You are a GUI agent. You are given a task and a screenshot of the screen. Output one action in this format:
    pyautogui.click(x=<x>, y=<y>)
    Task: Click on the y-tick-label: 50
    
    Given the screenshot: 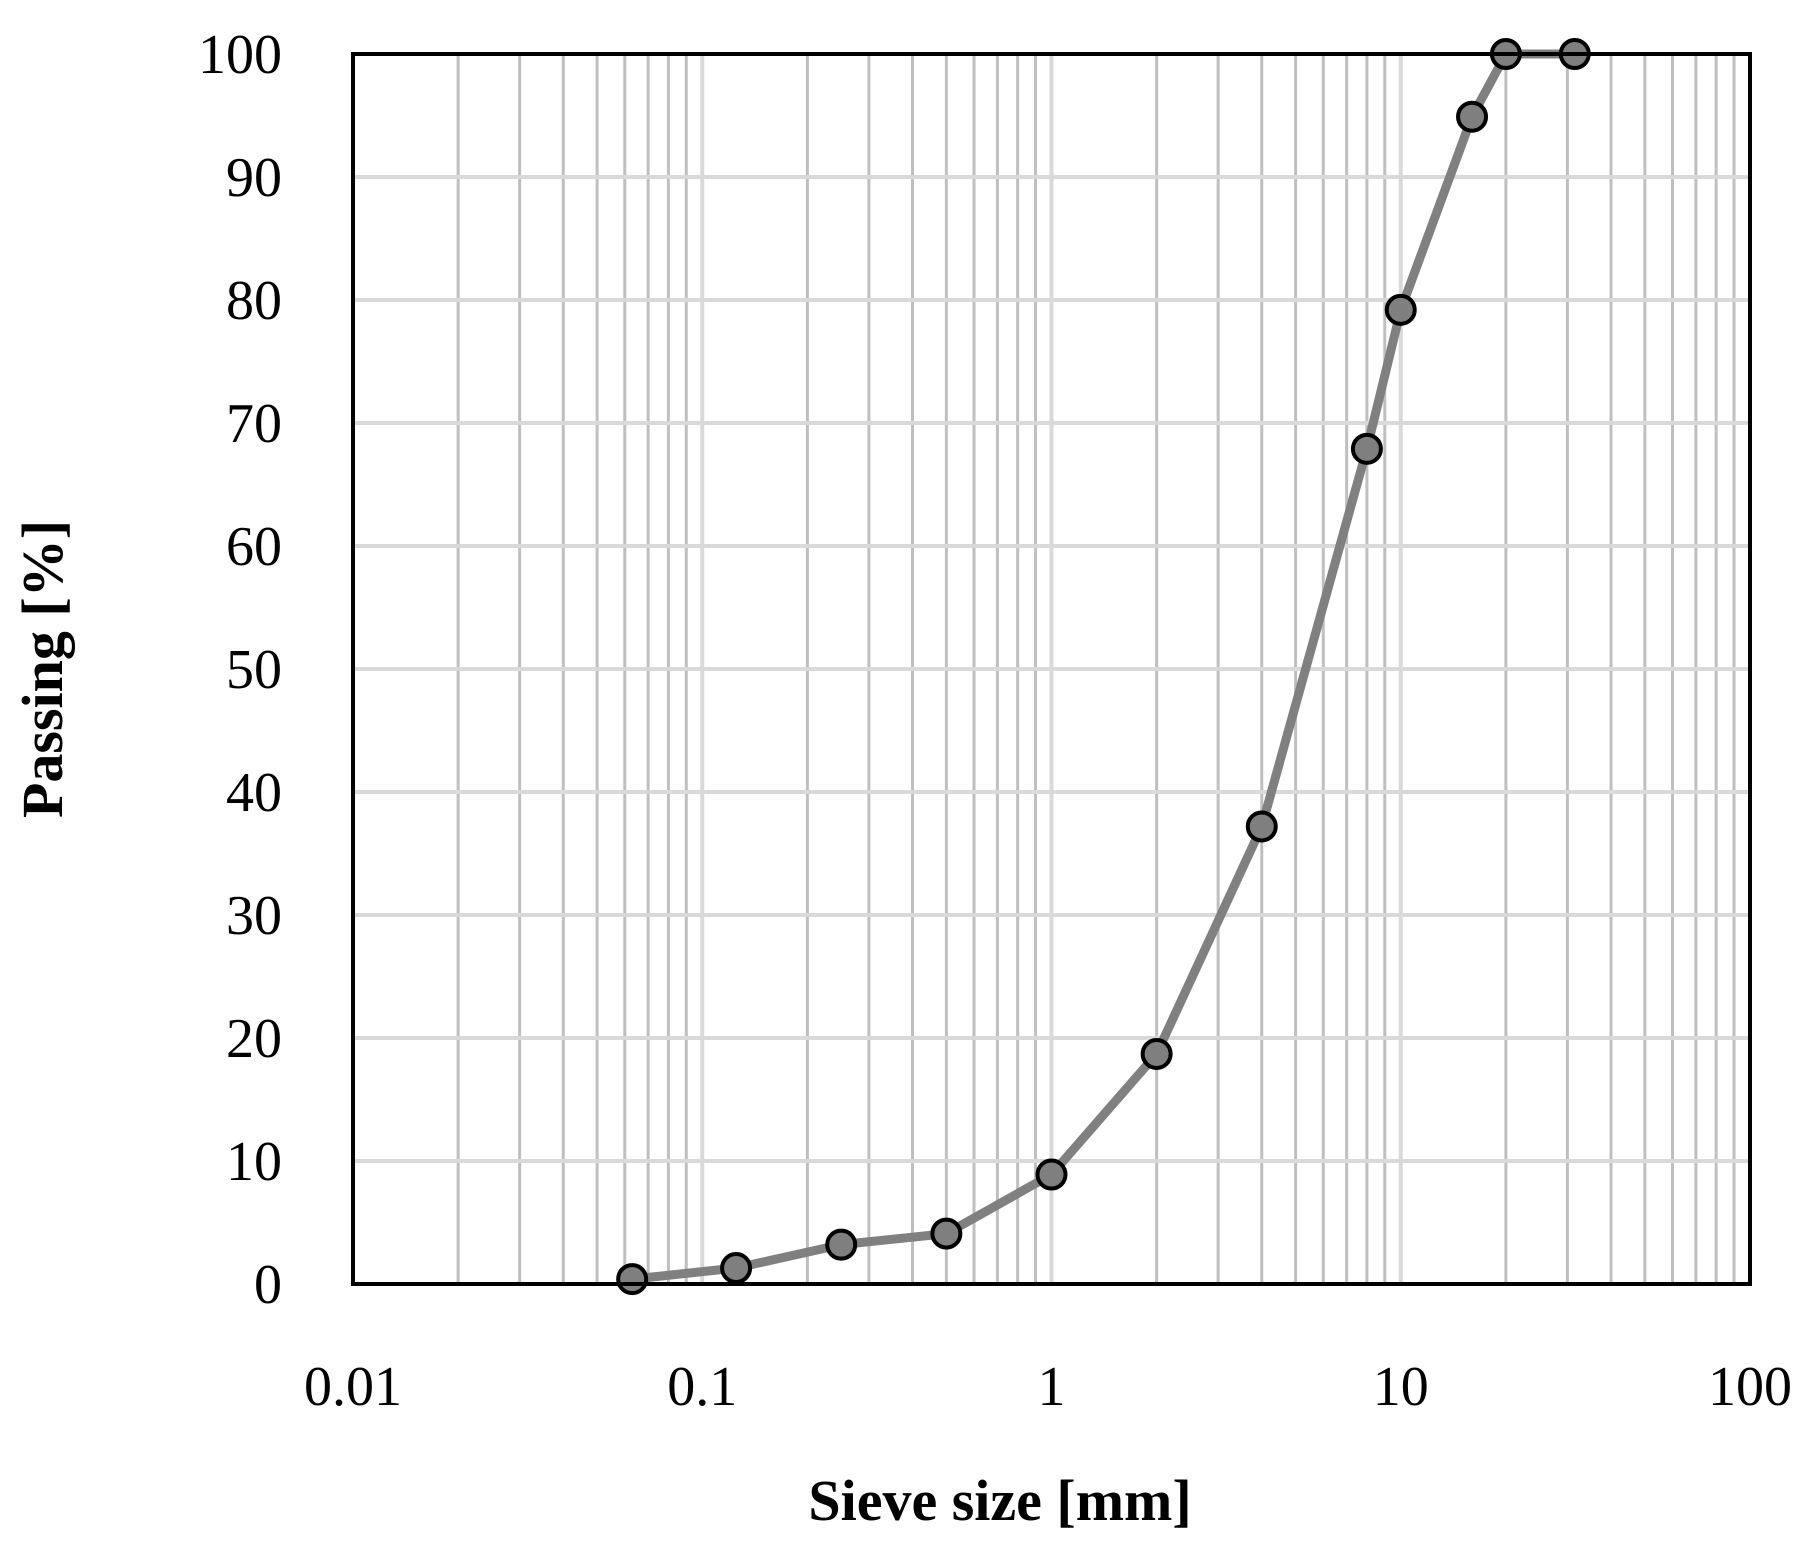 What is the action you would take?
    pyautogui.click(x=254, y=670)
    